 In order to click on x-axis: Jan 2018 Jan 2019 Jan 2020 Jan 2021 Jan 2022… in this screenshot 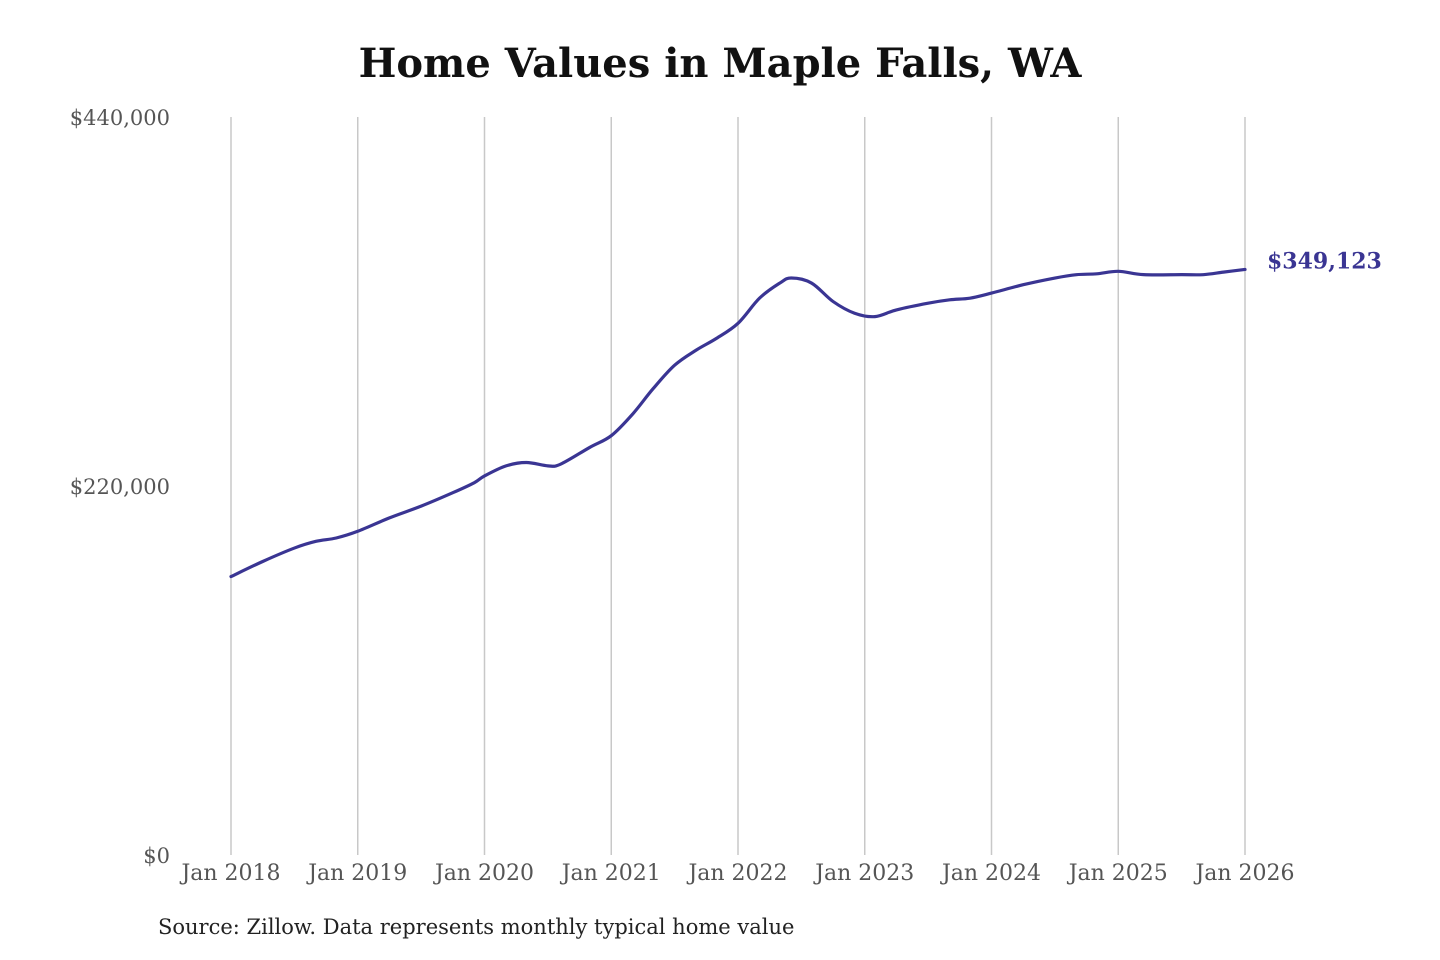, I will do `click(736, 873)`.